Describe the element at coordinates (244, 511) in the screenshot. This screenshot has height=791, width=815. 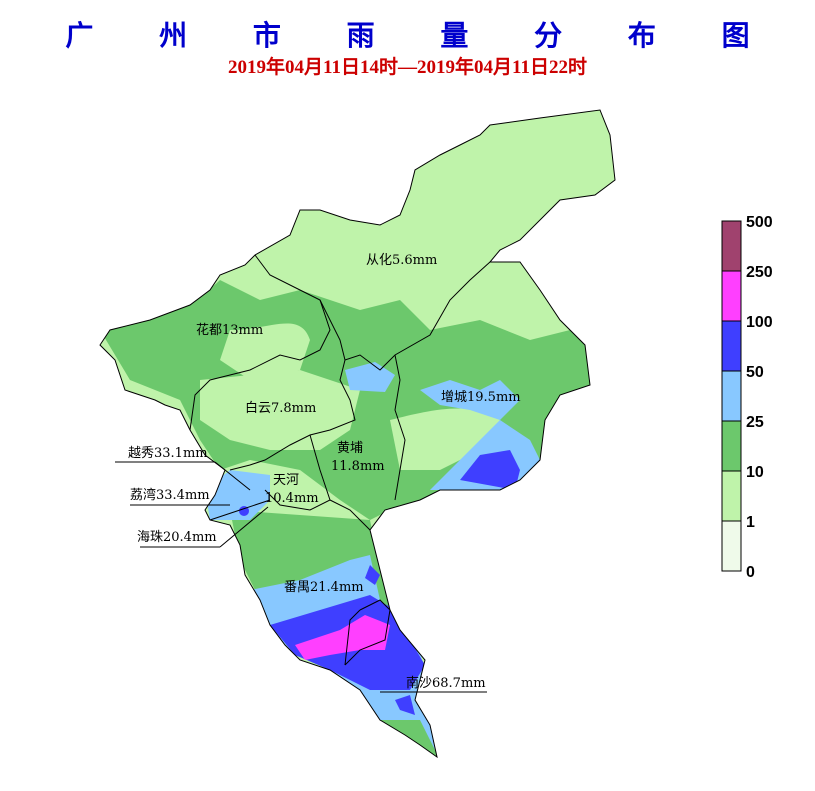
I see `zone-50-100-liwan` at that location.